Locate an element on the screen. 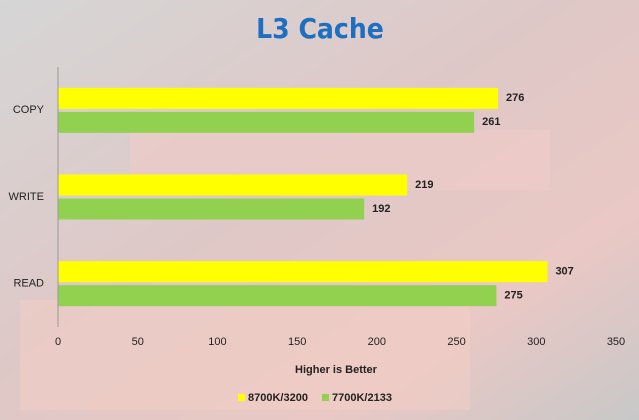 This screenshot has height=420, width=639. value-label: 307 is located at coordinates (564, 272).